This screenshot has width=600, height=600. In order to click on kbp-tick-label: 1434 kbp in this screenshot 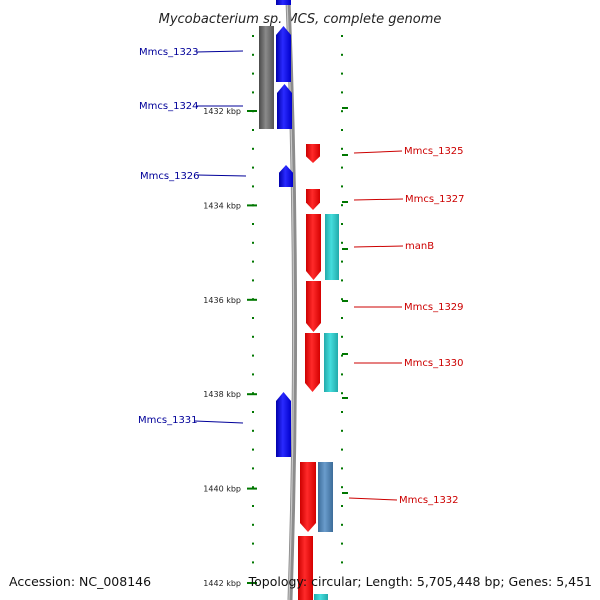, I will do `click(222, 205)`.